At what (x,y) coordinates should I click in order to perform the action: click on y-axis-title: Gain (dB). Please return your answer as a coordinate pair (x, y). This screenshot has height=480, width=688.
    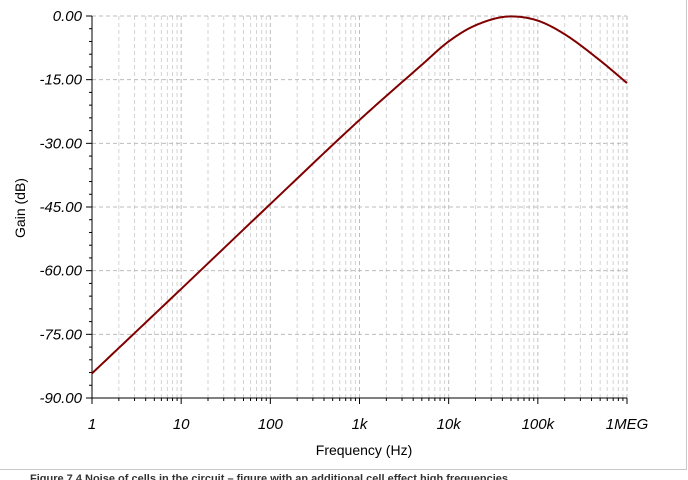
    Looking at the image, I should click on (20, 208).